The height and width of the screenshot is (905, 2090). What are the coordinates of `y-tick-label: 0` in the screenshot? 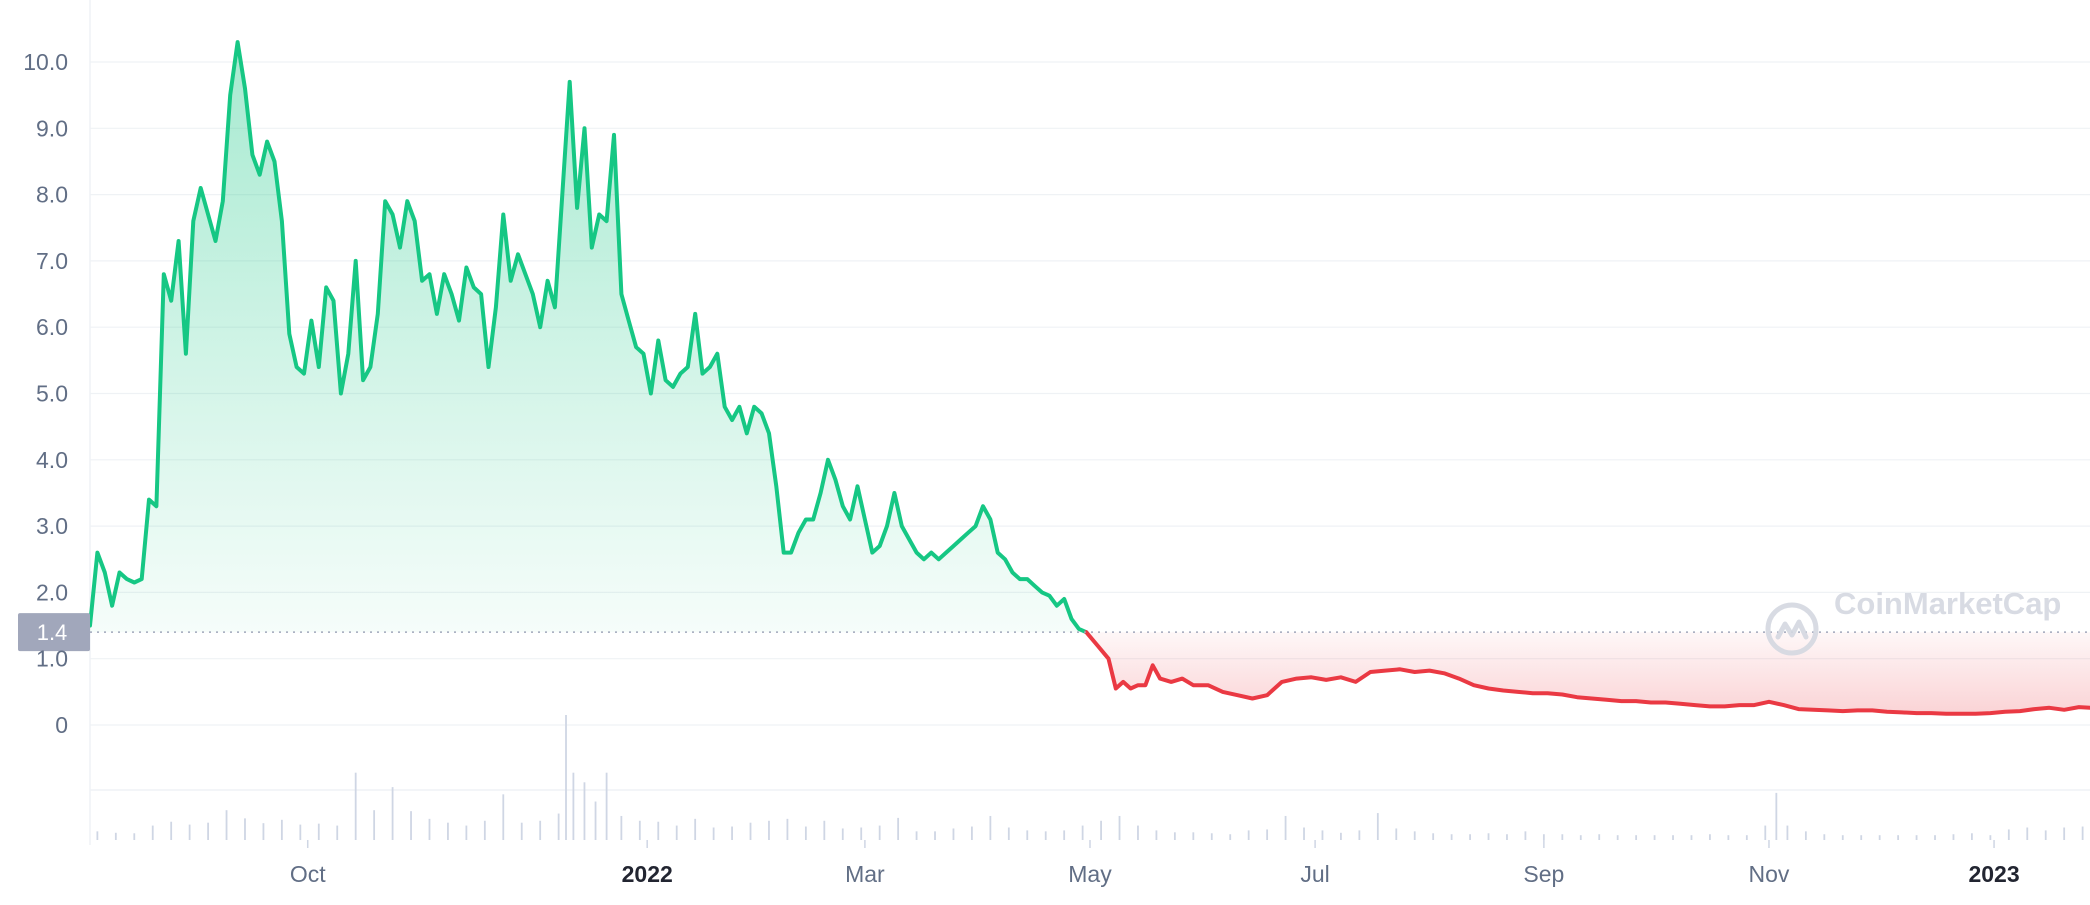 It's located at (61, 725).